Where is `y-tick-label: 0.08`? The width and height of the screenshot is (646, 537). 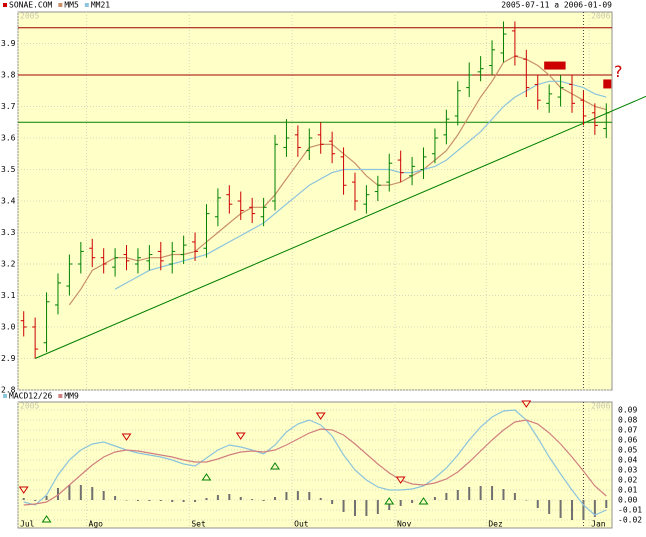 y-tick-label: 0.08 is located at coordinates (627, 420).